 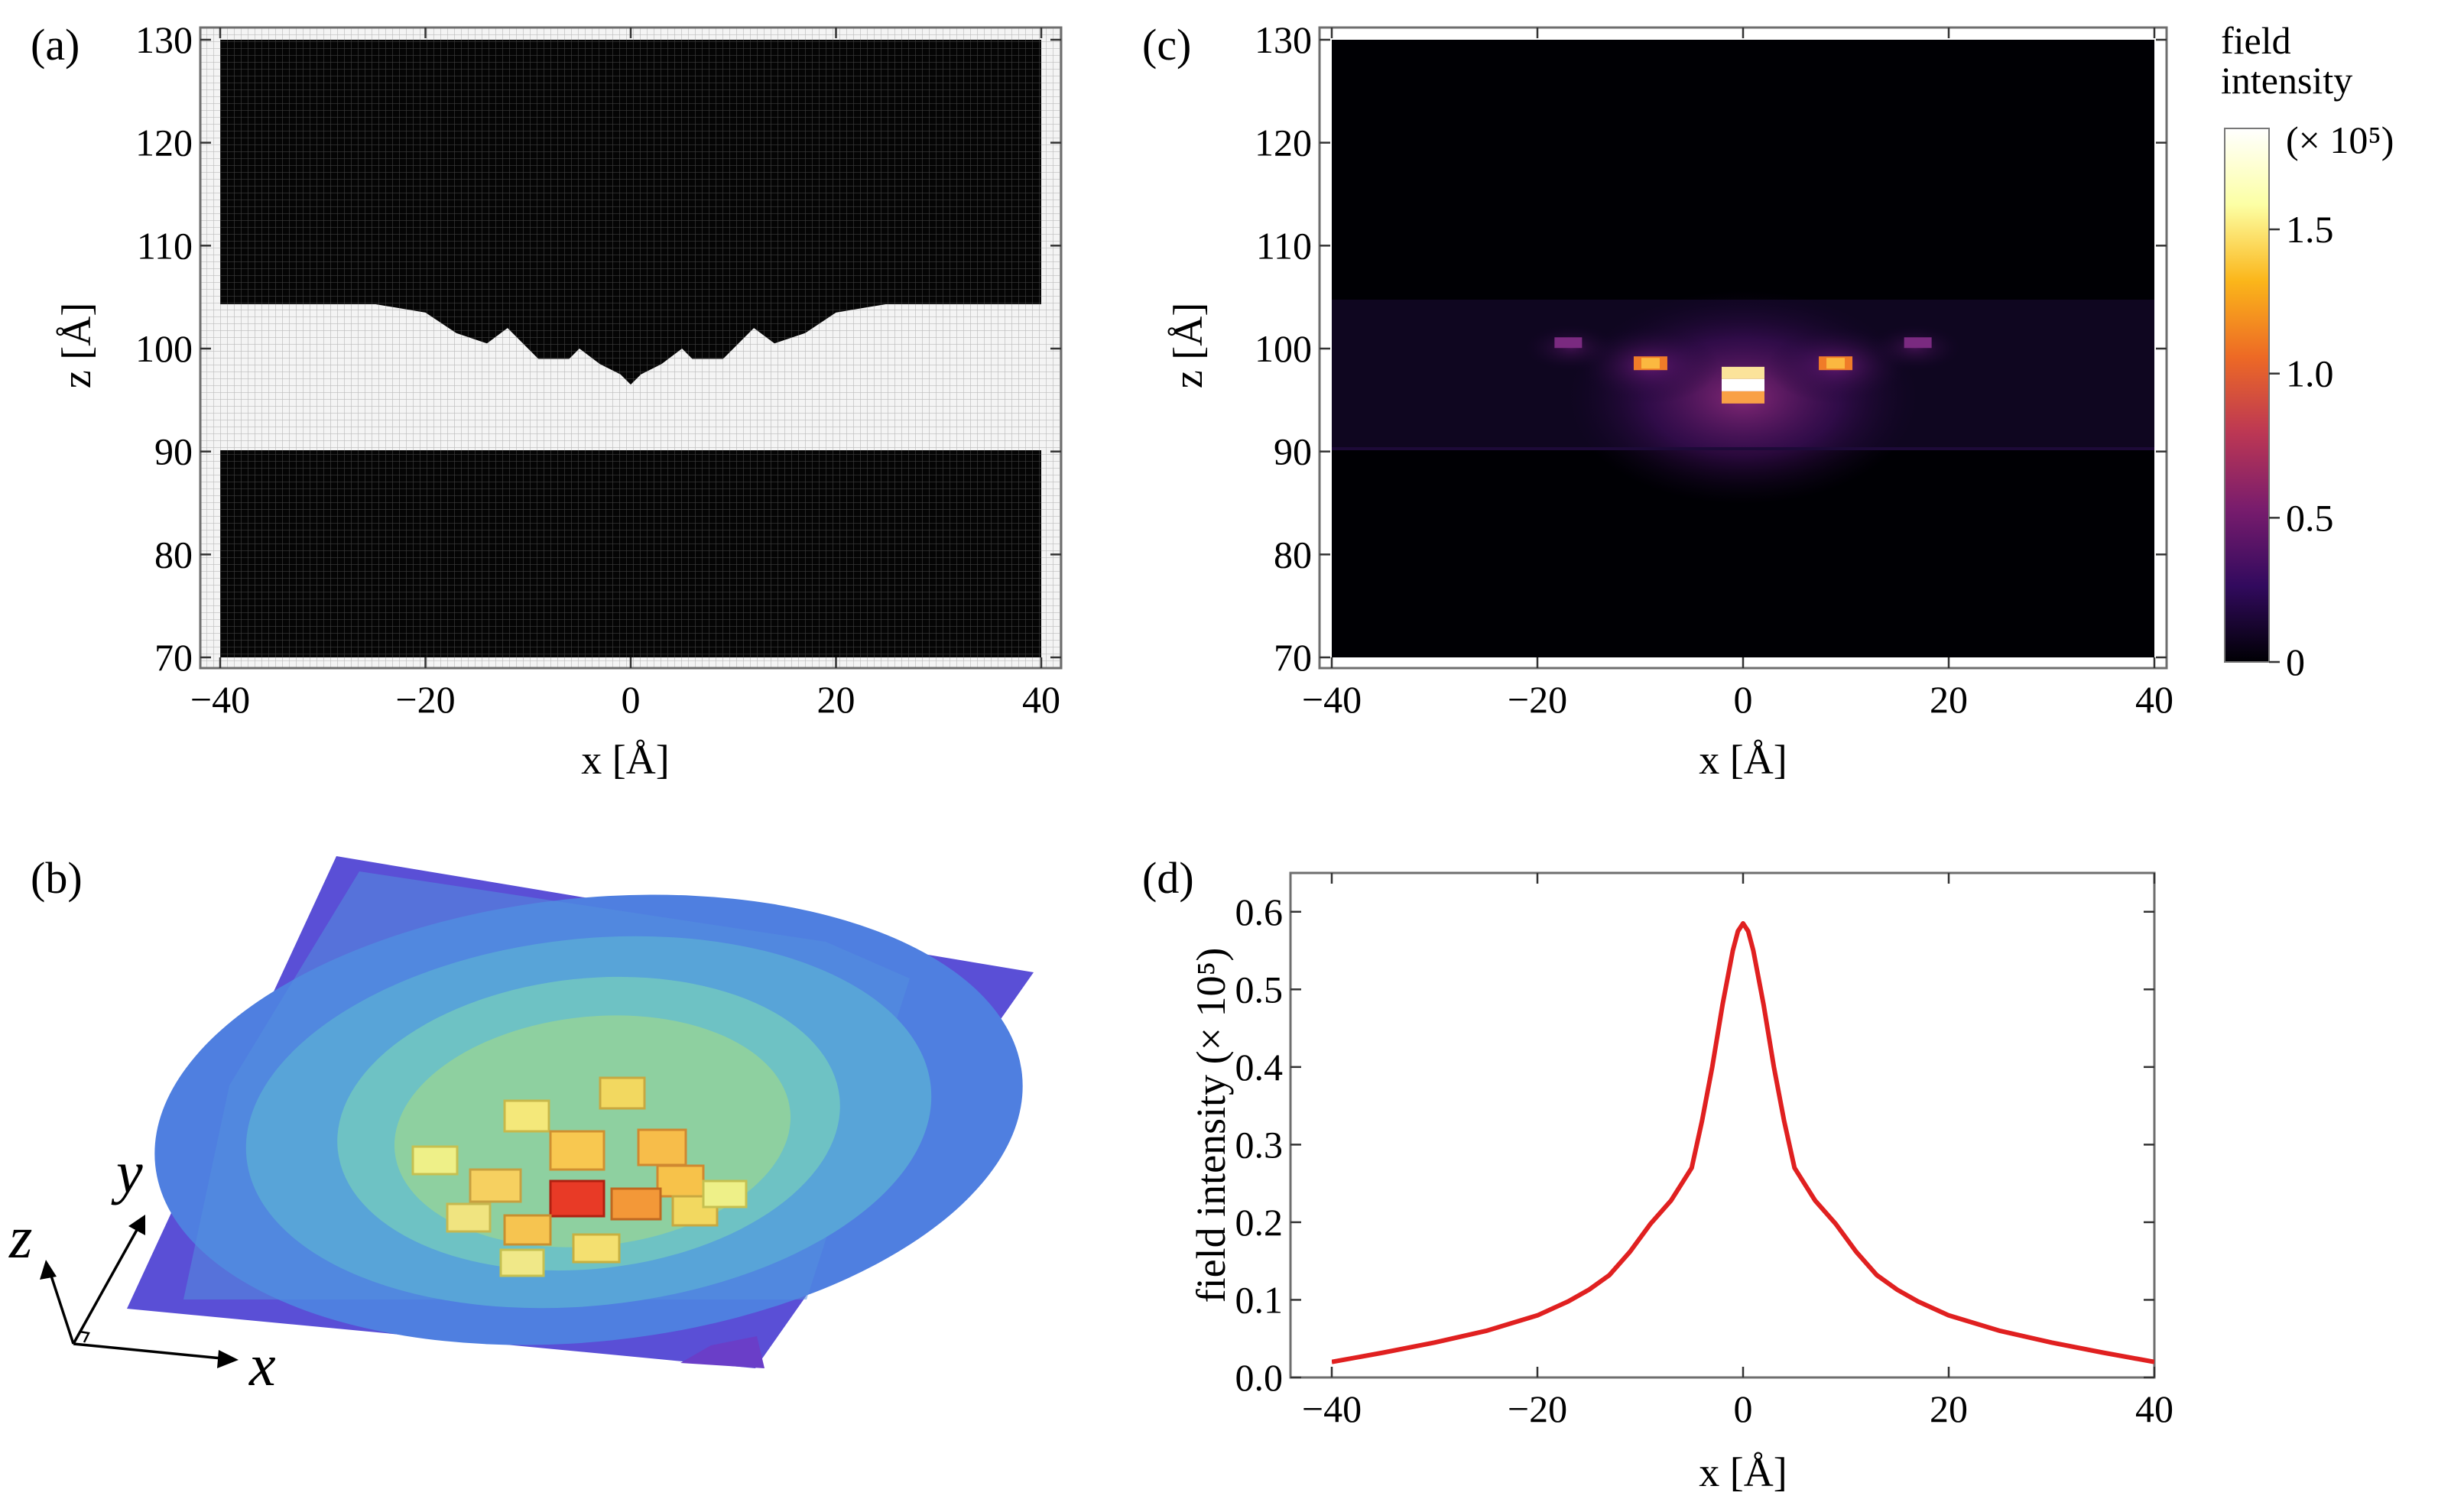 What do you see at coordinates (127, 1172) in the screenshot?
I see `triad-y-label: y` at bounding box center [127, 1172].